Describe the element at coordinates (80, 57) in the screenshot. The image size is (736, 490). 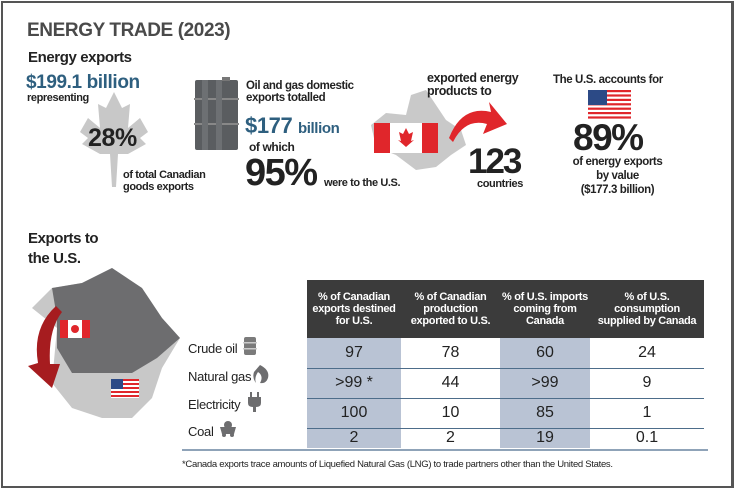
I see `energy-exports-heading: Energy exports` at that location.